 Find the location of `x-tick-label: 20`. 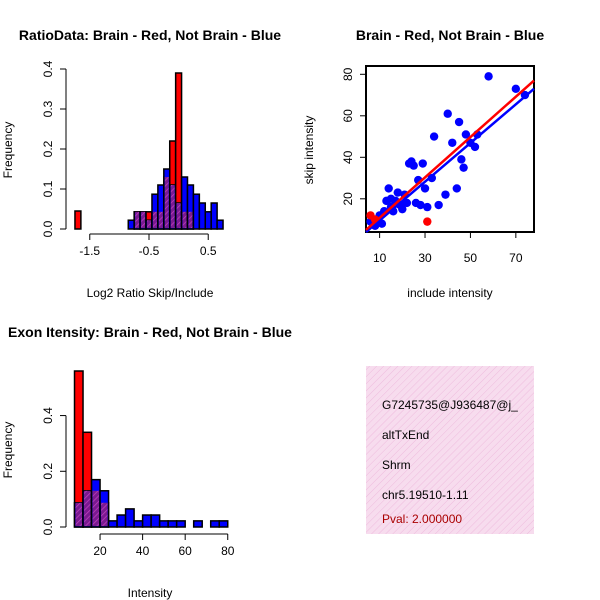

x-tick-label: 20 is located at coordinates (100, 551).